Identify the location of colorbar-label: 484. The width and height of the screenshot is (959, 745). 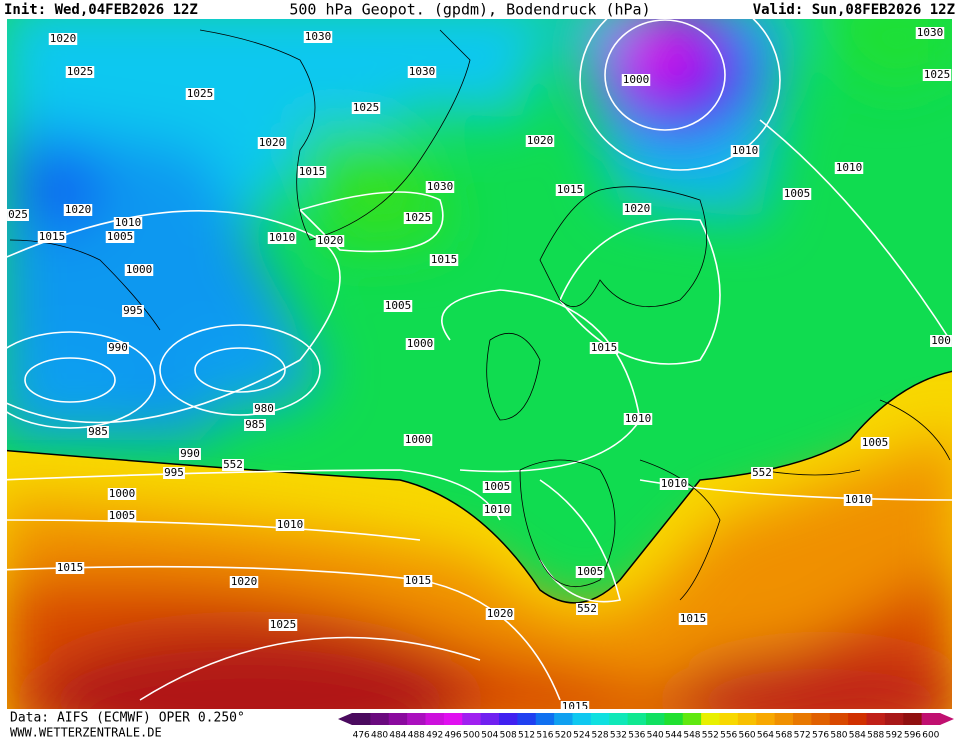
(397, 736).